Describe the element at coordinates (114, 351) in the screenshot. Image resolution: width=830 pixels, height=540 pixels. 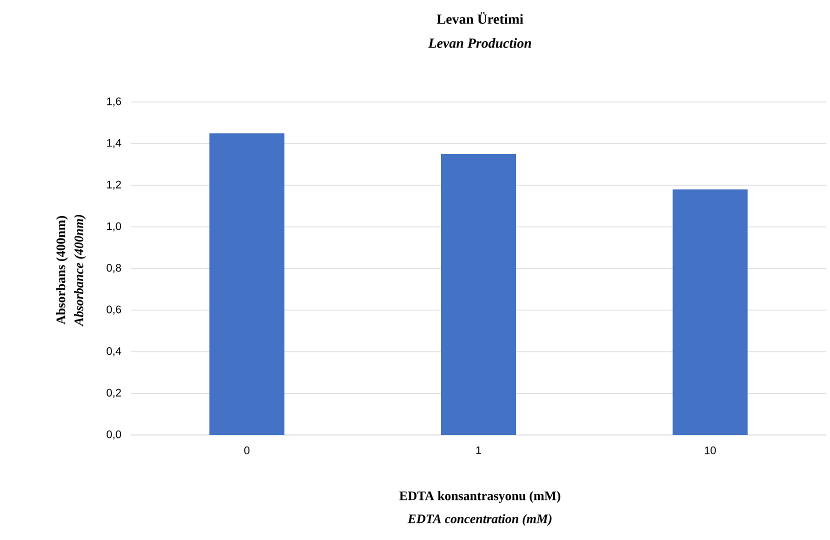
I see `y-tick-label: 0,4` at that location.